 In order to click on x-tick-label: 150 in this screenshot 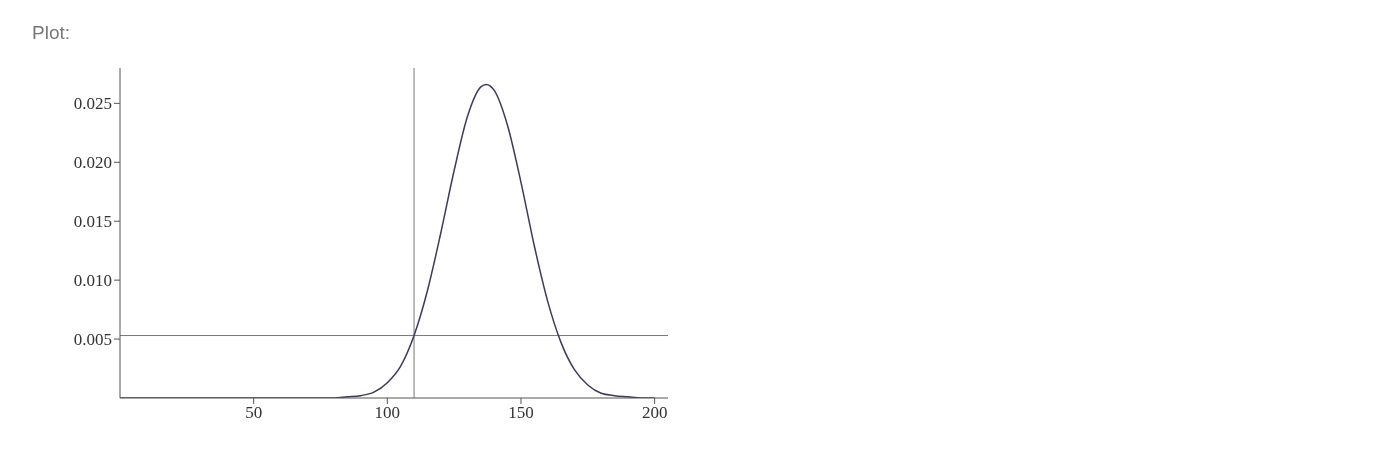, I will do `click(521, 413)`.